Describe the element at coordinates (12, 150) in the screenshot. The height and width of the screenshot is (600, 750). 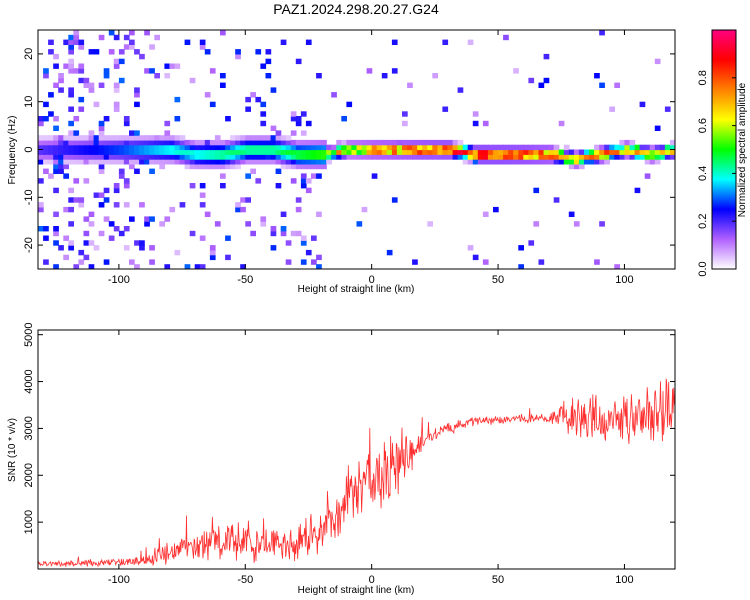
I see `spectrogram-y-label: Frequency (Hz)` at that location.